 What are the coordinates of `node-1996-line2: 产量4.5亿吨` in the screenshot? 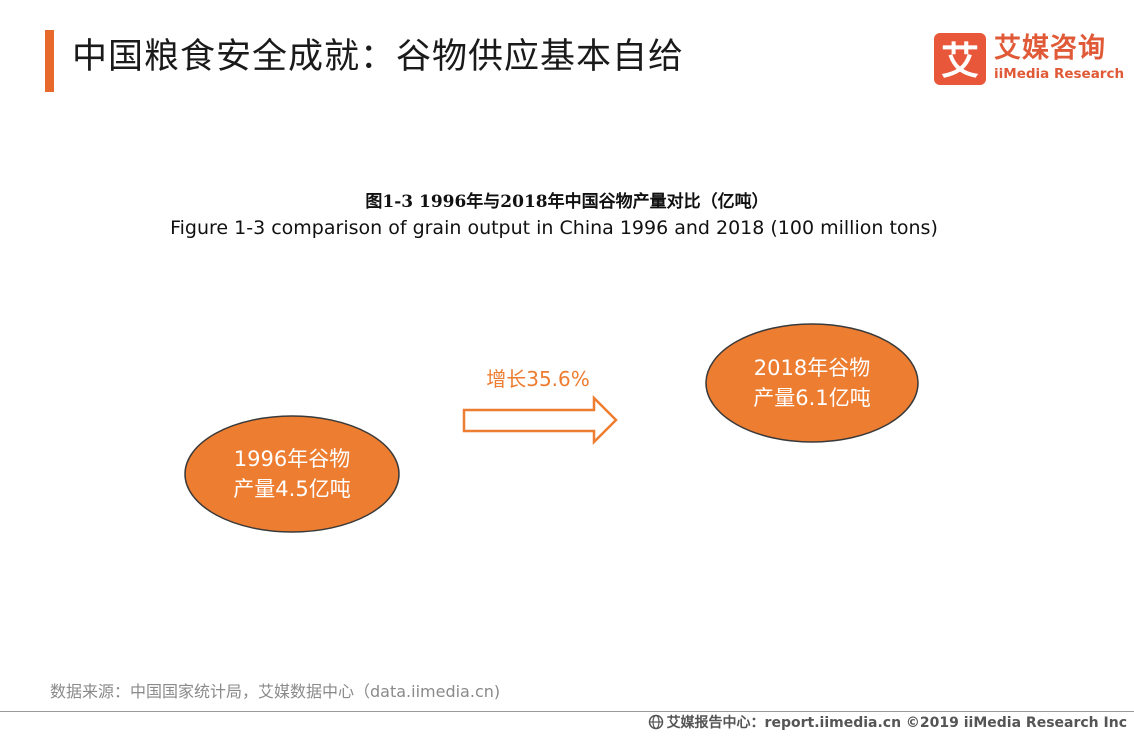 It's located at (291, 489).